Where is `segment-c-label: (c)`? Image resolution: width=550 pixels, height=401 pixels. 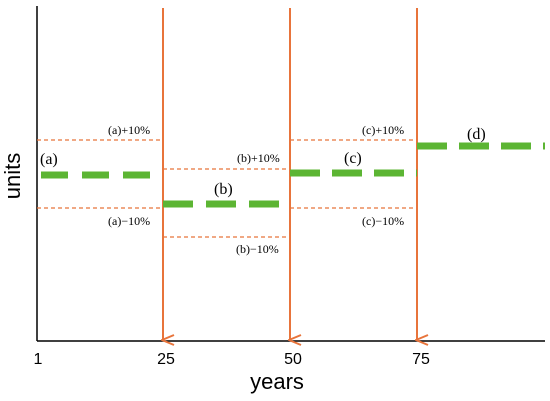 segment-c-label: (c) is located at coordinates (353, 158).